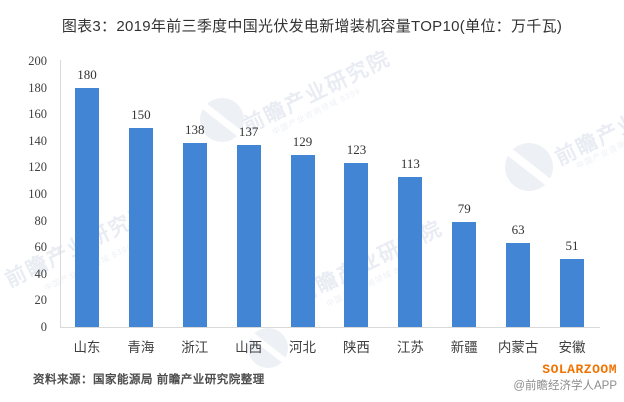  Describe the element at coordinates (37, 87) in the screenshot. I see `y-tick-label: 180` at that location.